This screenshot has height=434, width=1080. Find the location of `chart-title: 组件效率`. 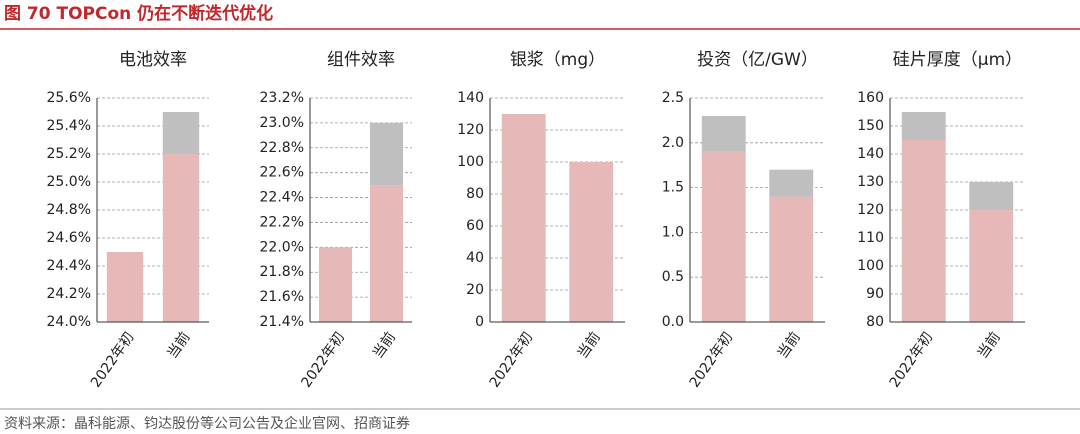

chart-title: 组件效率 is located at coordinates (361, 60).